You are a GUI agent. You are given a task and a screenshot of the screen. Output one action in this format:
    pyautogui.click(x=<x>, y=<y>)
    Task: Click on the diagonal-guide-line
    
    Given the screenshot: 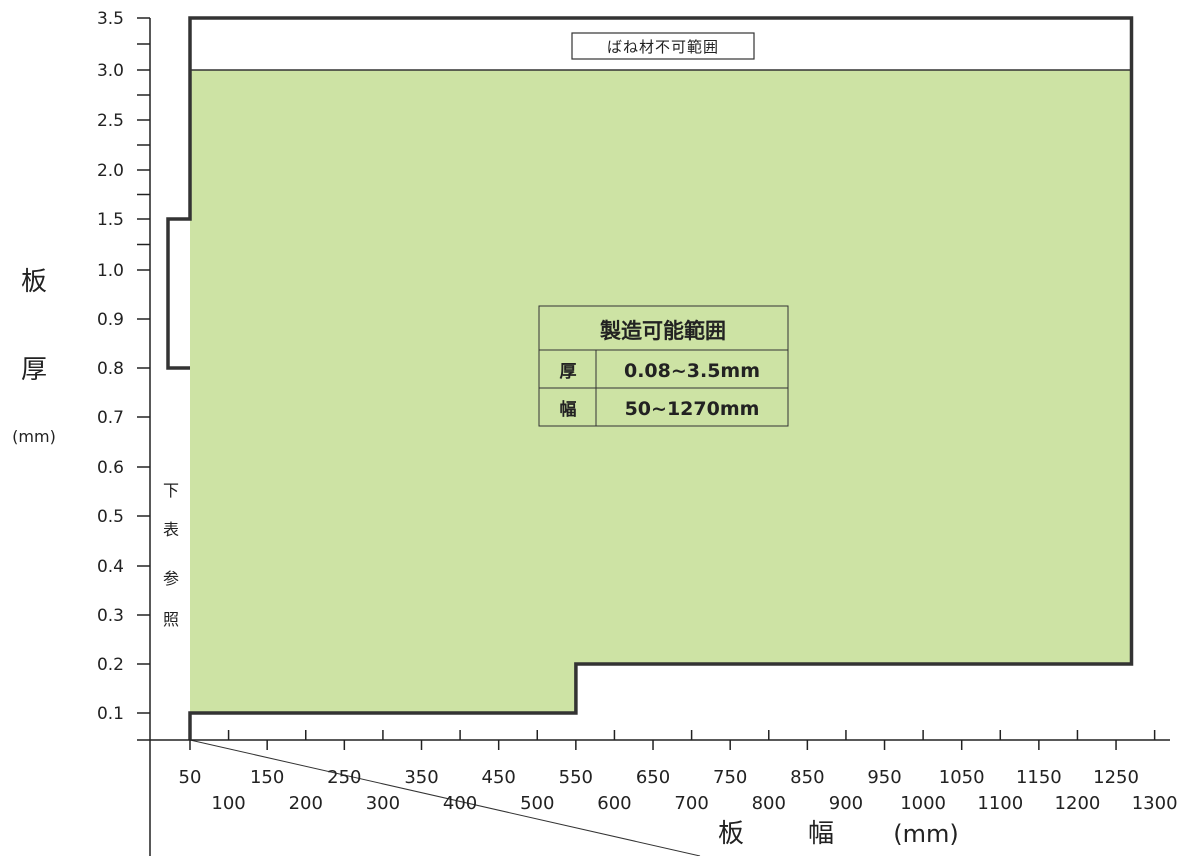 What is the action you would take?
    pyautogui.click(x=445, y=797)
    